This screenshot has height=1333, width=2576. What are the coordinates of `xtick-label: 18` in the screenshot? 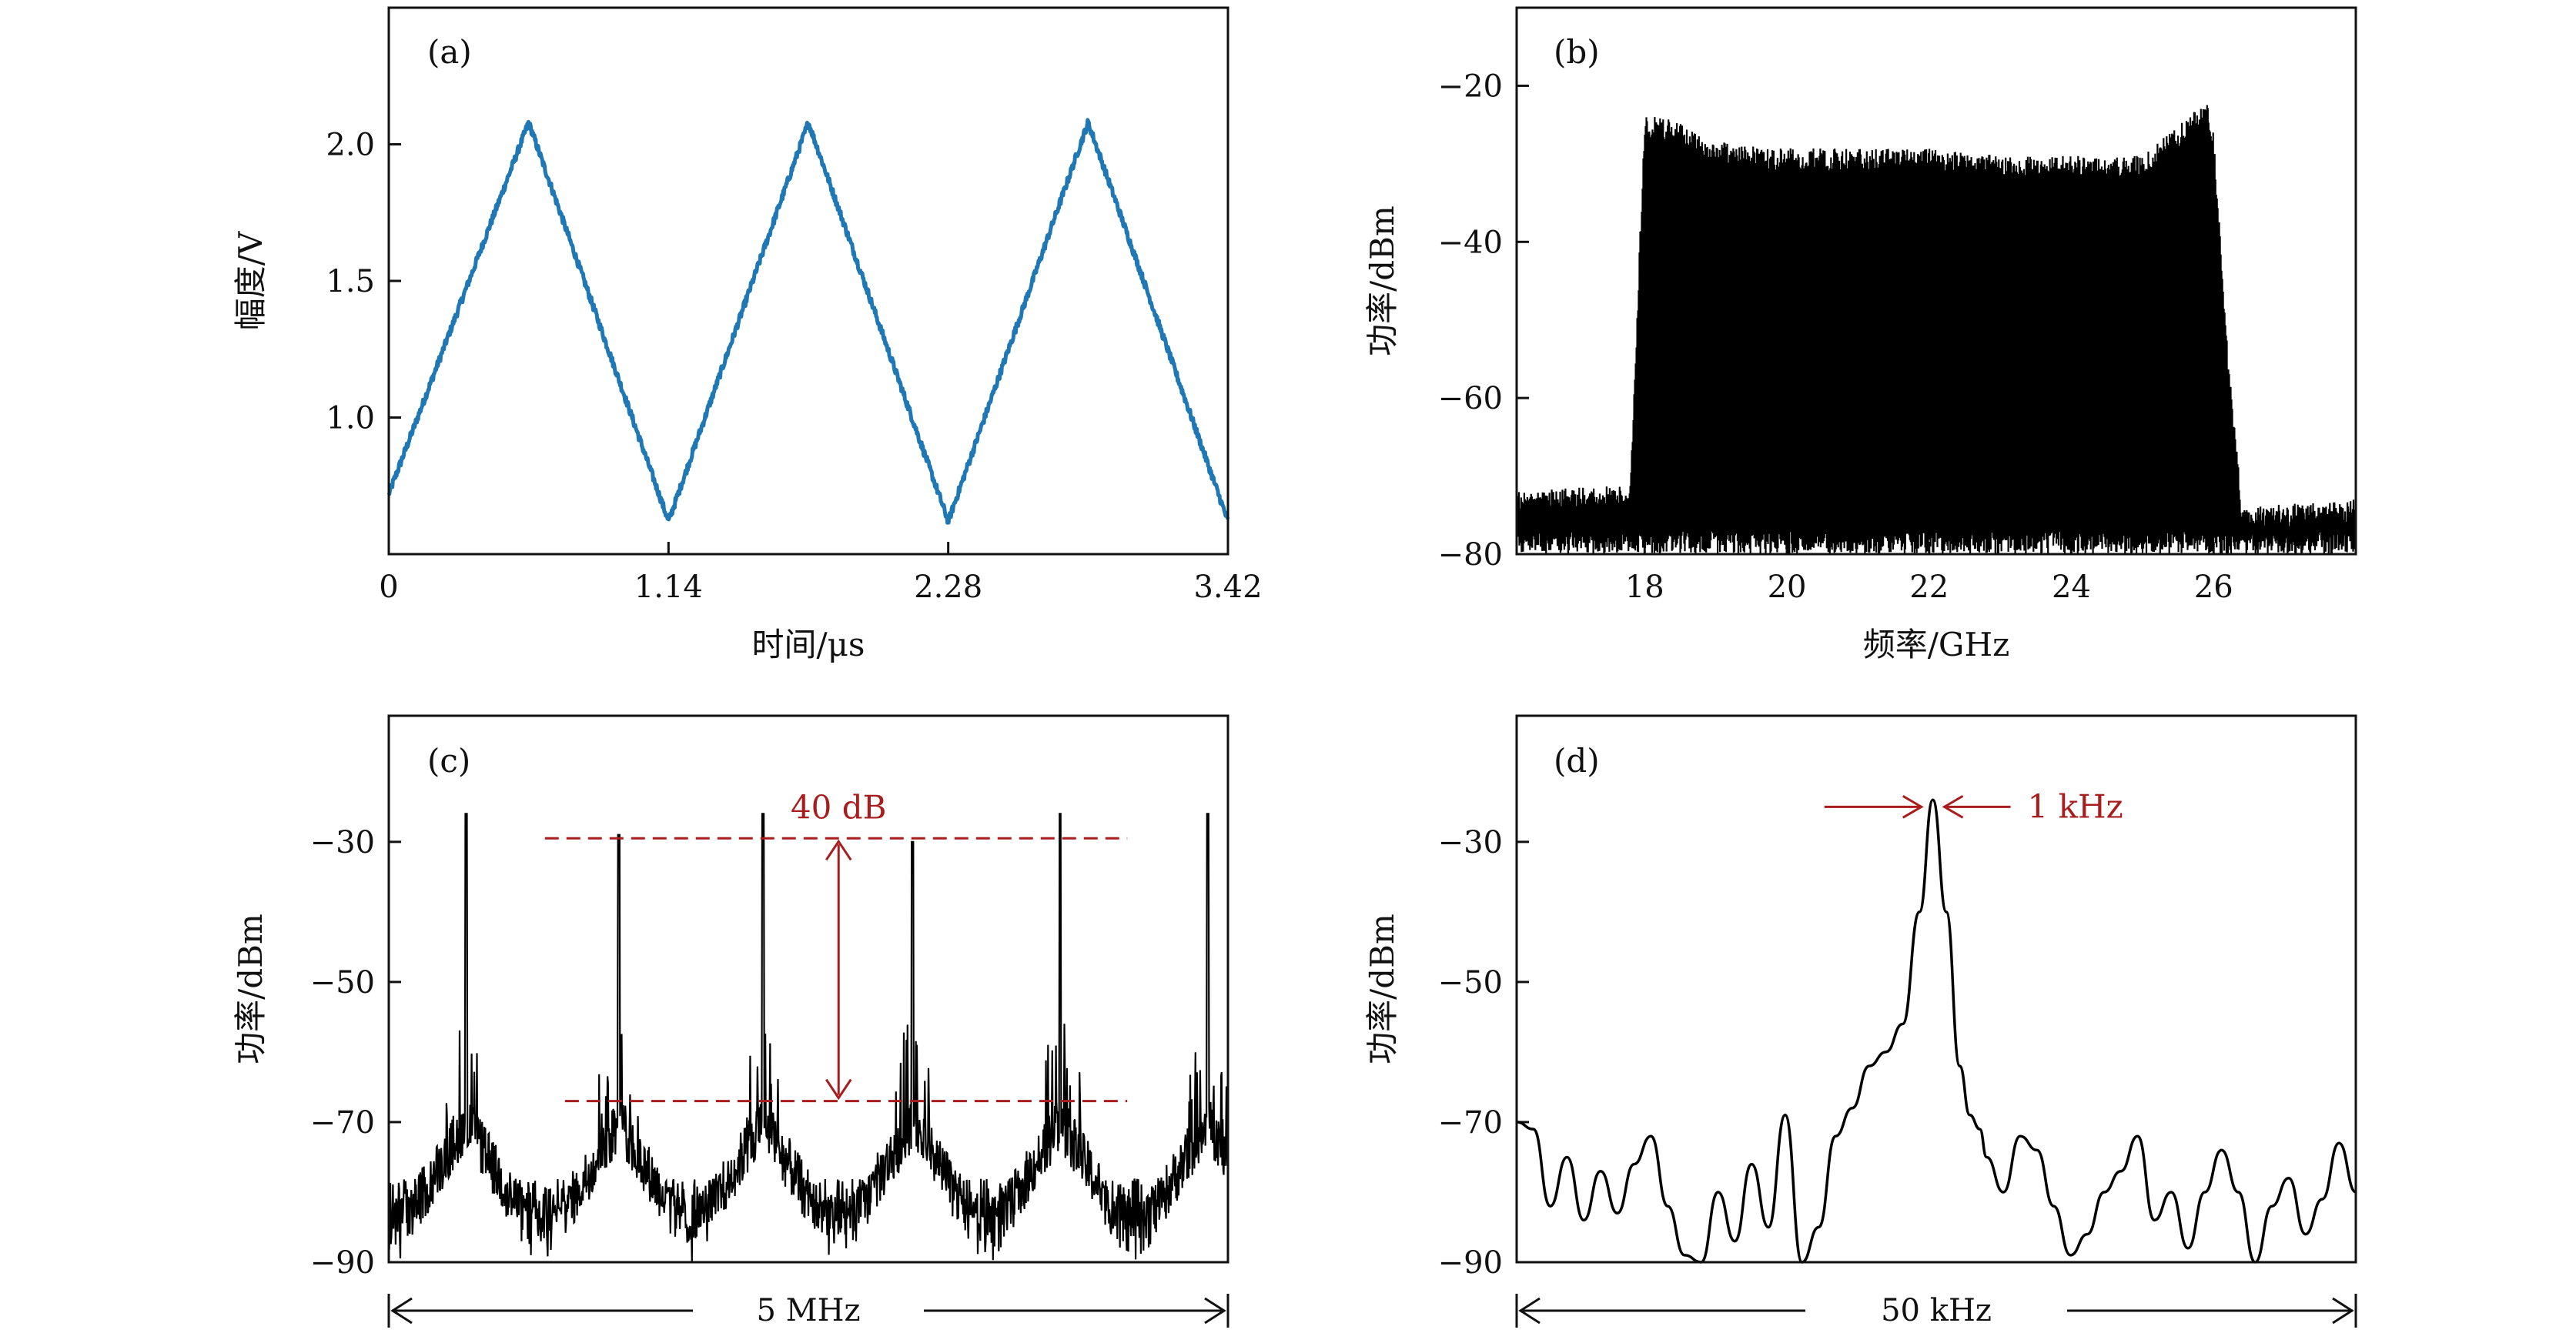 It's located at (1644, 587).